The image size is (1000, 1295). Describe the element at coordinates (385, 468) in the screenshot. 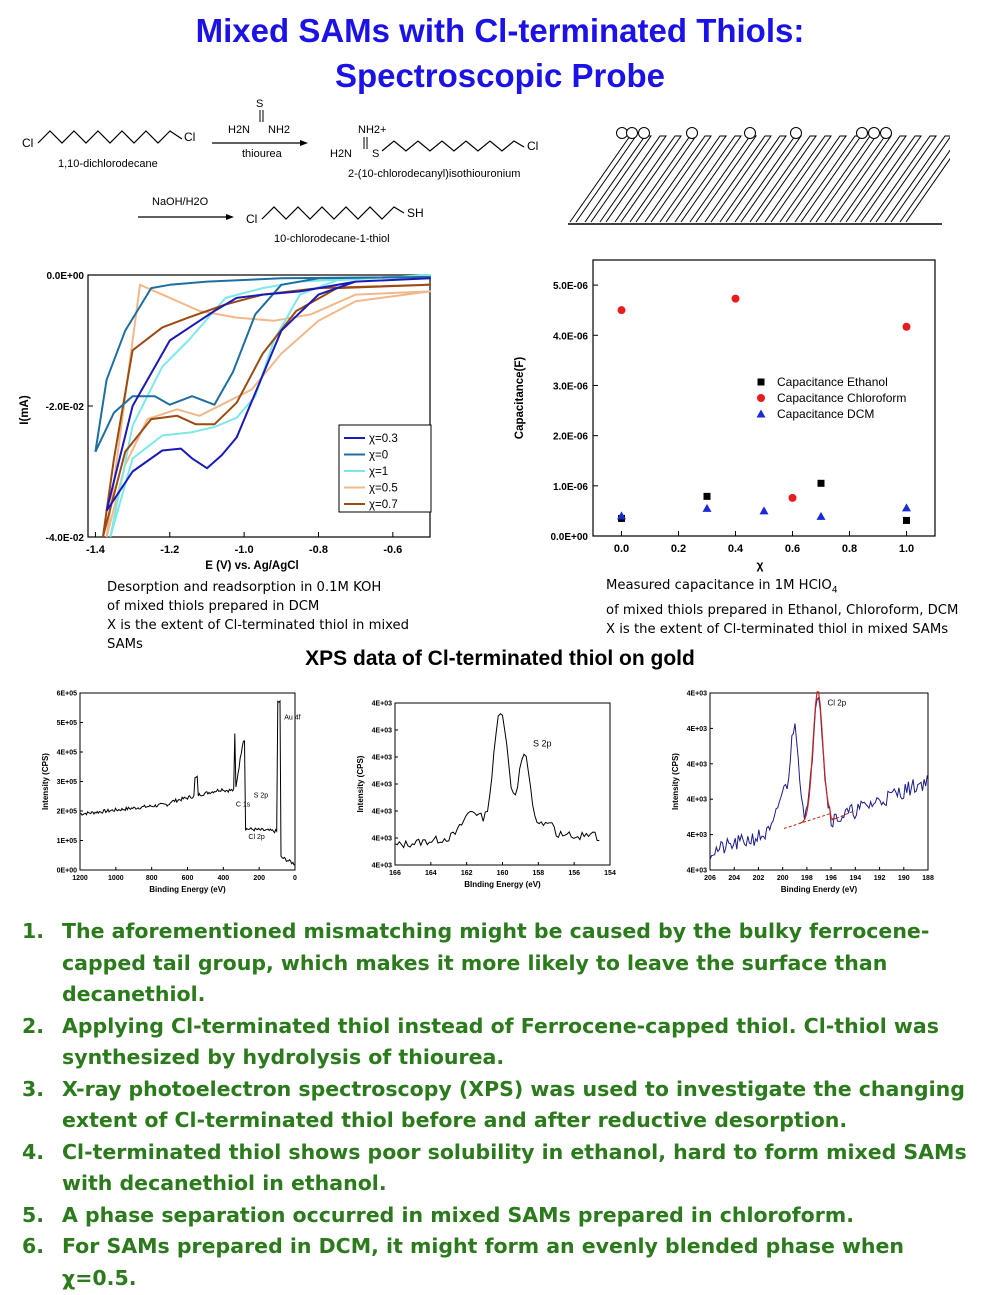

I see `cv-legend` at that location.